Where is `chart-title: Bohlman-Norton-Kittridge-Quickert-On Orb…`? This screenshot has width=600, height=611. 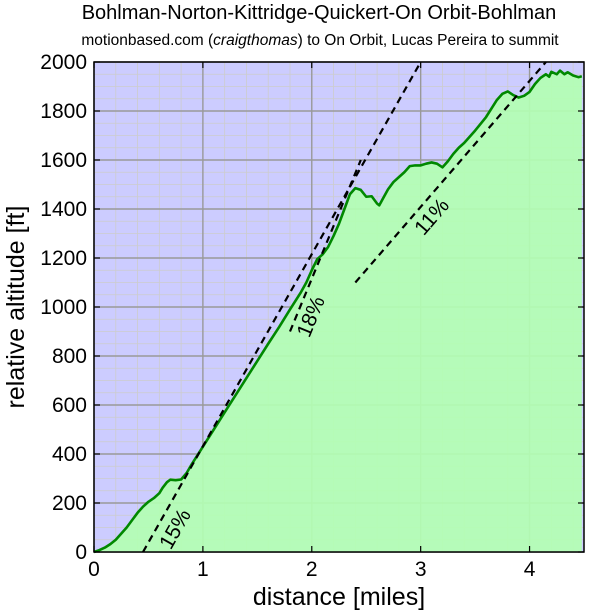 chart-title: Bohlman-Norton-Kittridge-Quickert-On Orb… is located at coordinates (319, 13).